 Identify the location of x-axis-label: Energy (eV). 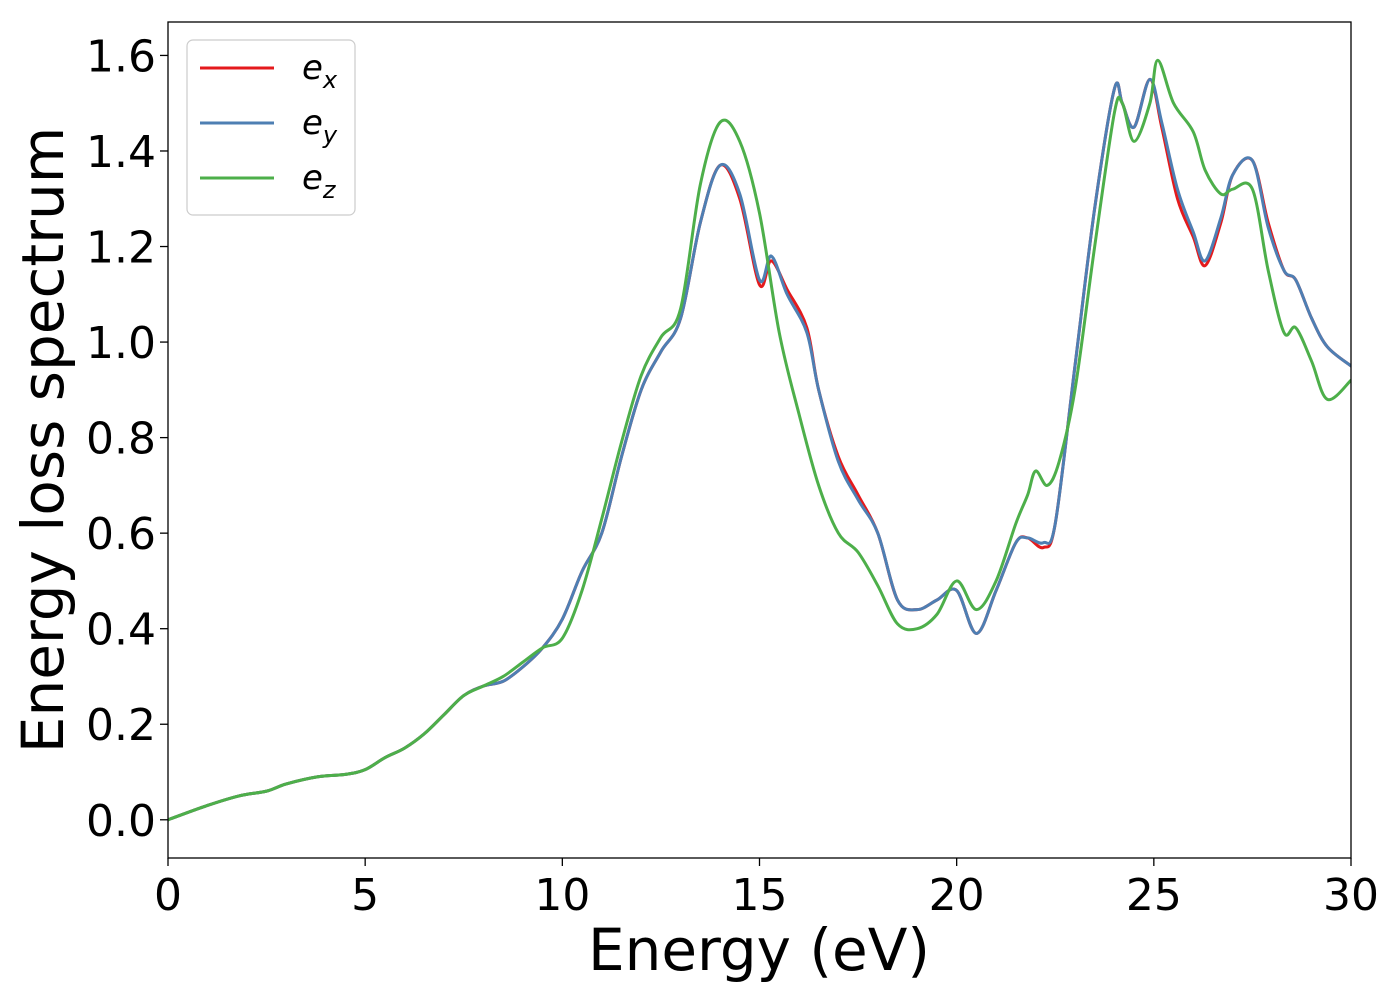
(759, 950).